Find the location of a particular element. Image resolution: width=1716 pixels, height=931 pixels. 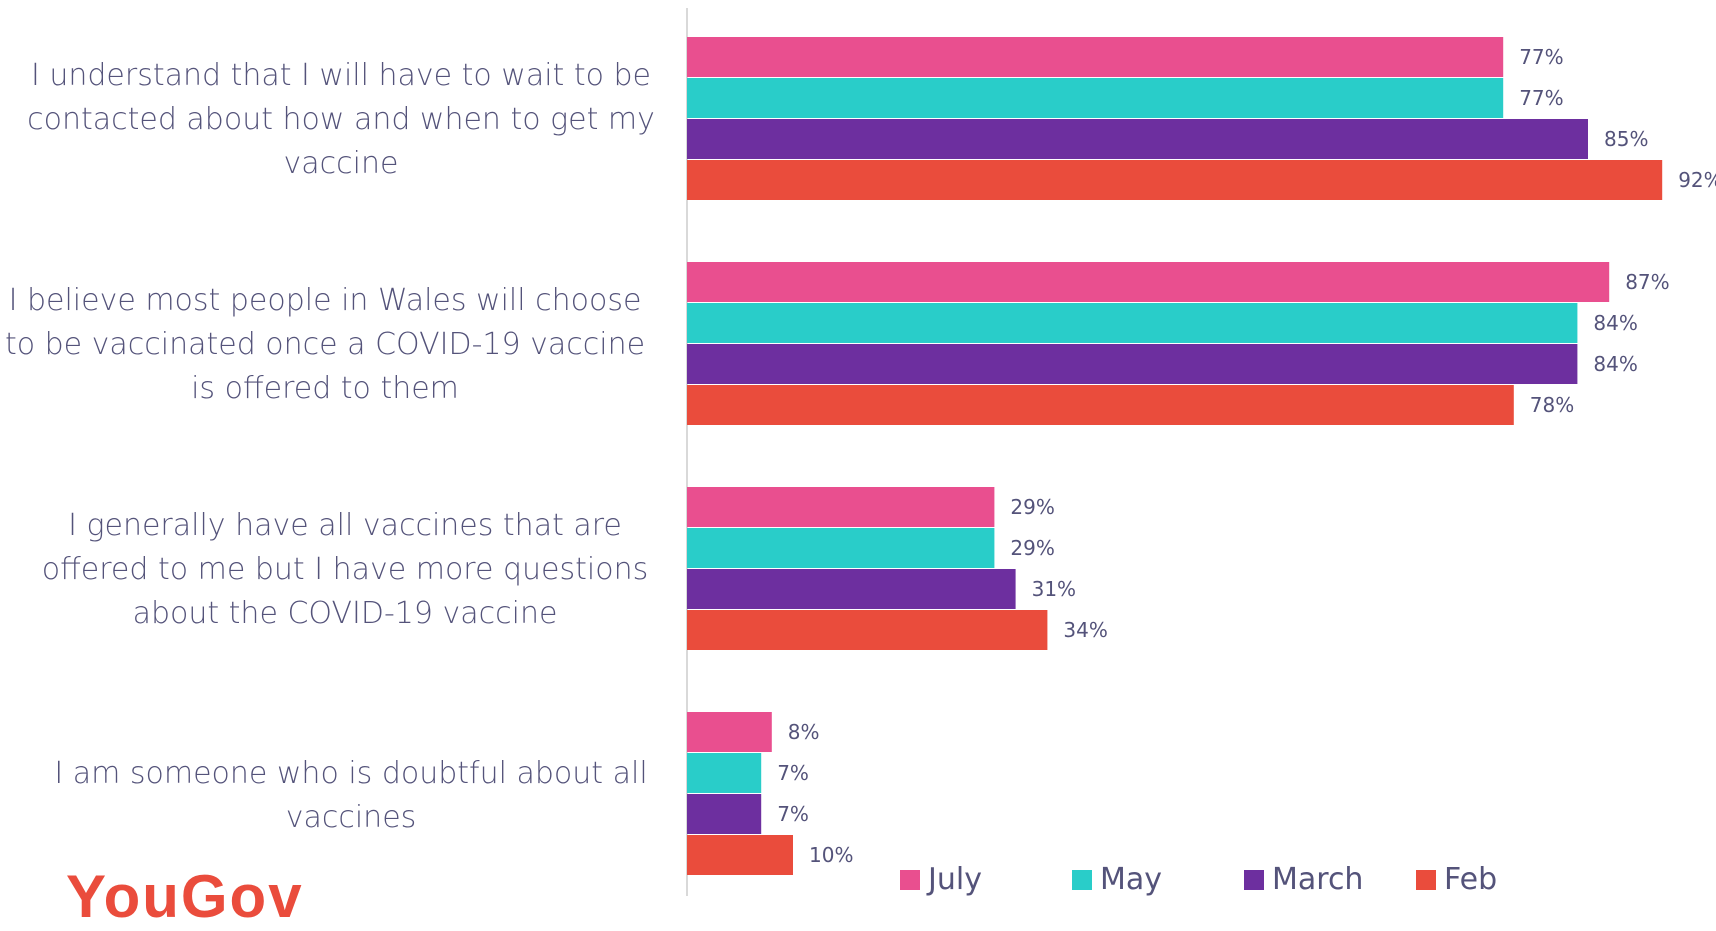

legend-swatch-feb is located at coordinates (1426, 879).